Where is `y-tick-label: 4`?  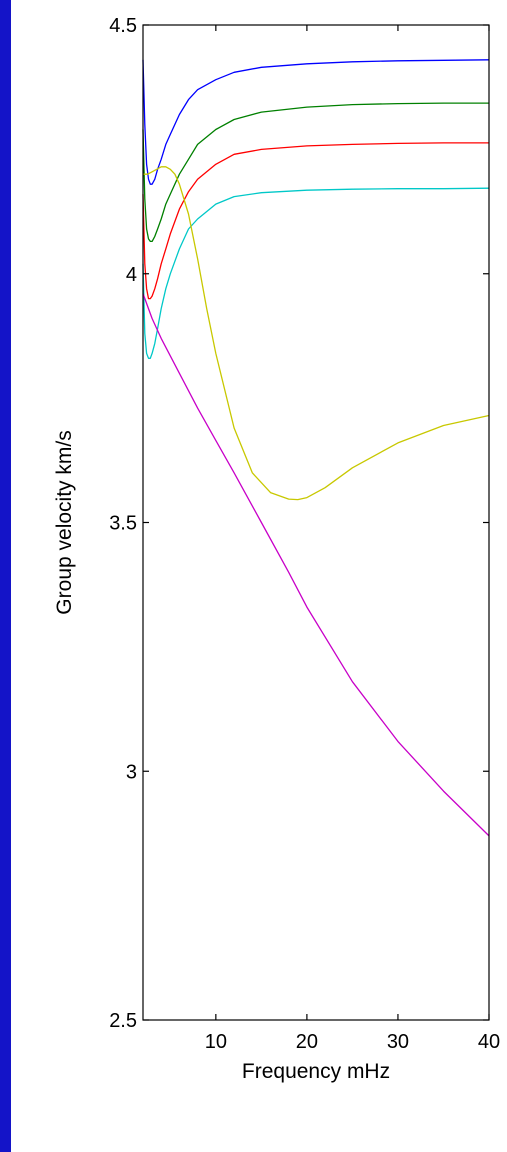
y-tick-label: 4 is located at coordinates (131, 275).